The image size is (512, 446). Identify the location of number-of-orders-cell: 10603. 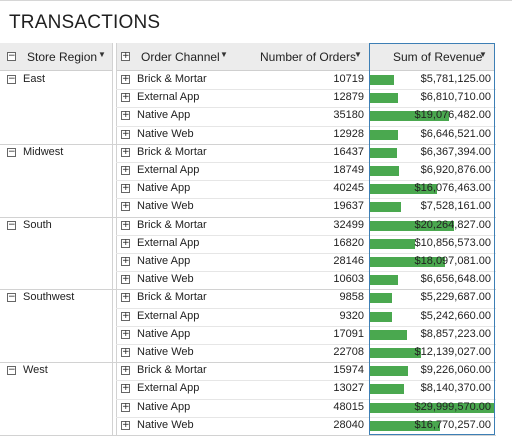
(348, 279).